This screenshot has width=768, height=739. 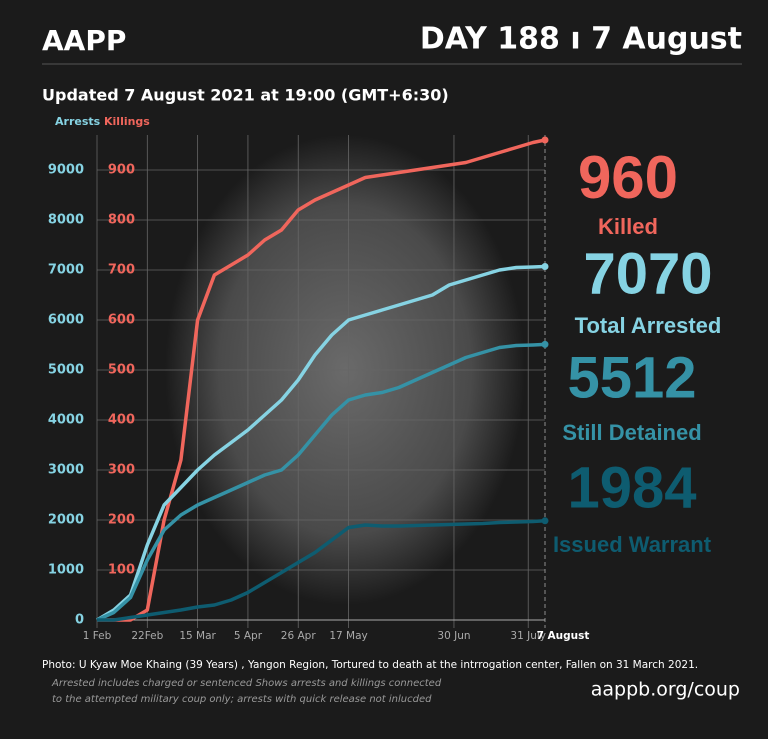 What do you see at coordinates (66, 470) in the screenshot?
I see `y-tick-label: 3000` at bounding box center [66, 470].